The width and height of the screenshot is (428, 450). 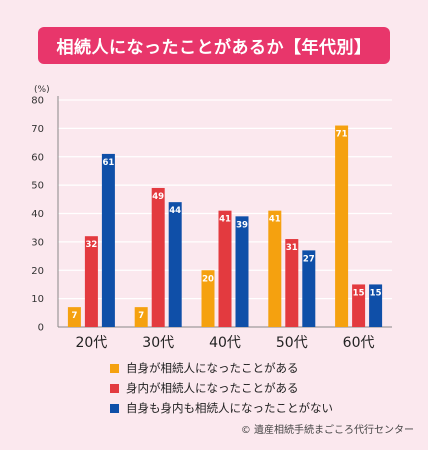 I want to click on y-tick-label: 80, so click(x=37, y=101).